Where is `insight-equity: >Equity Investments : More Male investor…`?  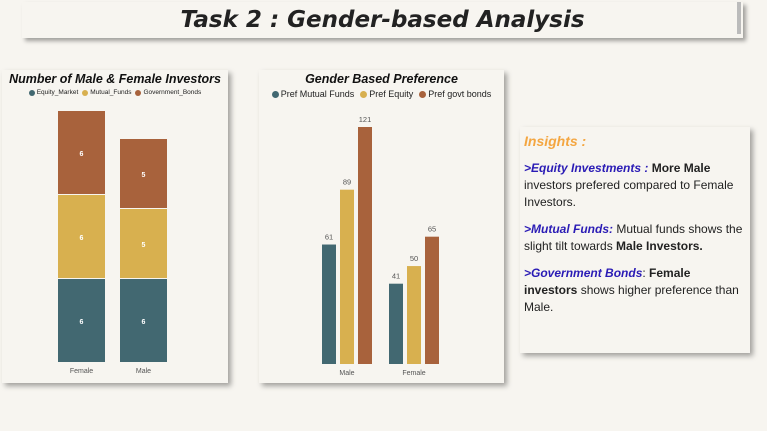 insight-equity: >Equity Investments : More Male investor… is located at coordinates (629, 185).